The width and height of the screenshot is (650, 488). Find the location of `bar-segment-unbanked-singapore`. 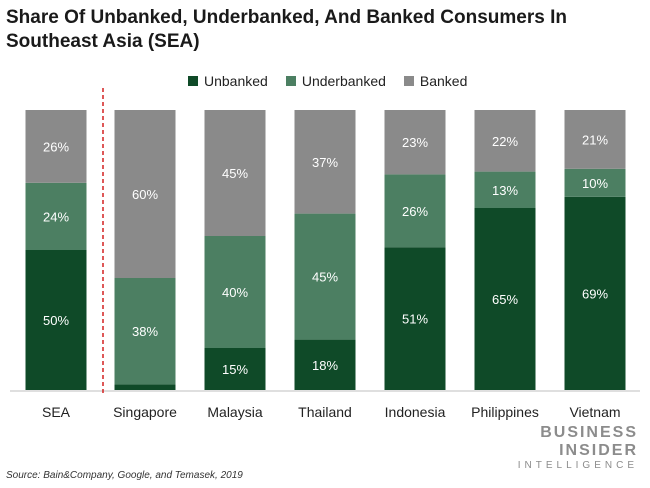

bar-segment-unbanked-singapore is located at coordinates (145, 387).